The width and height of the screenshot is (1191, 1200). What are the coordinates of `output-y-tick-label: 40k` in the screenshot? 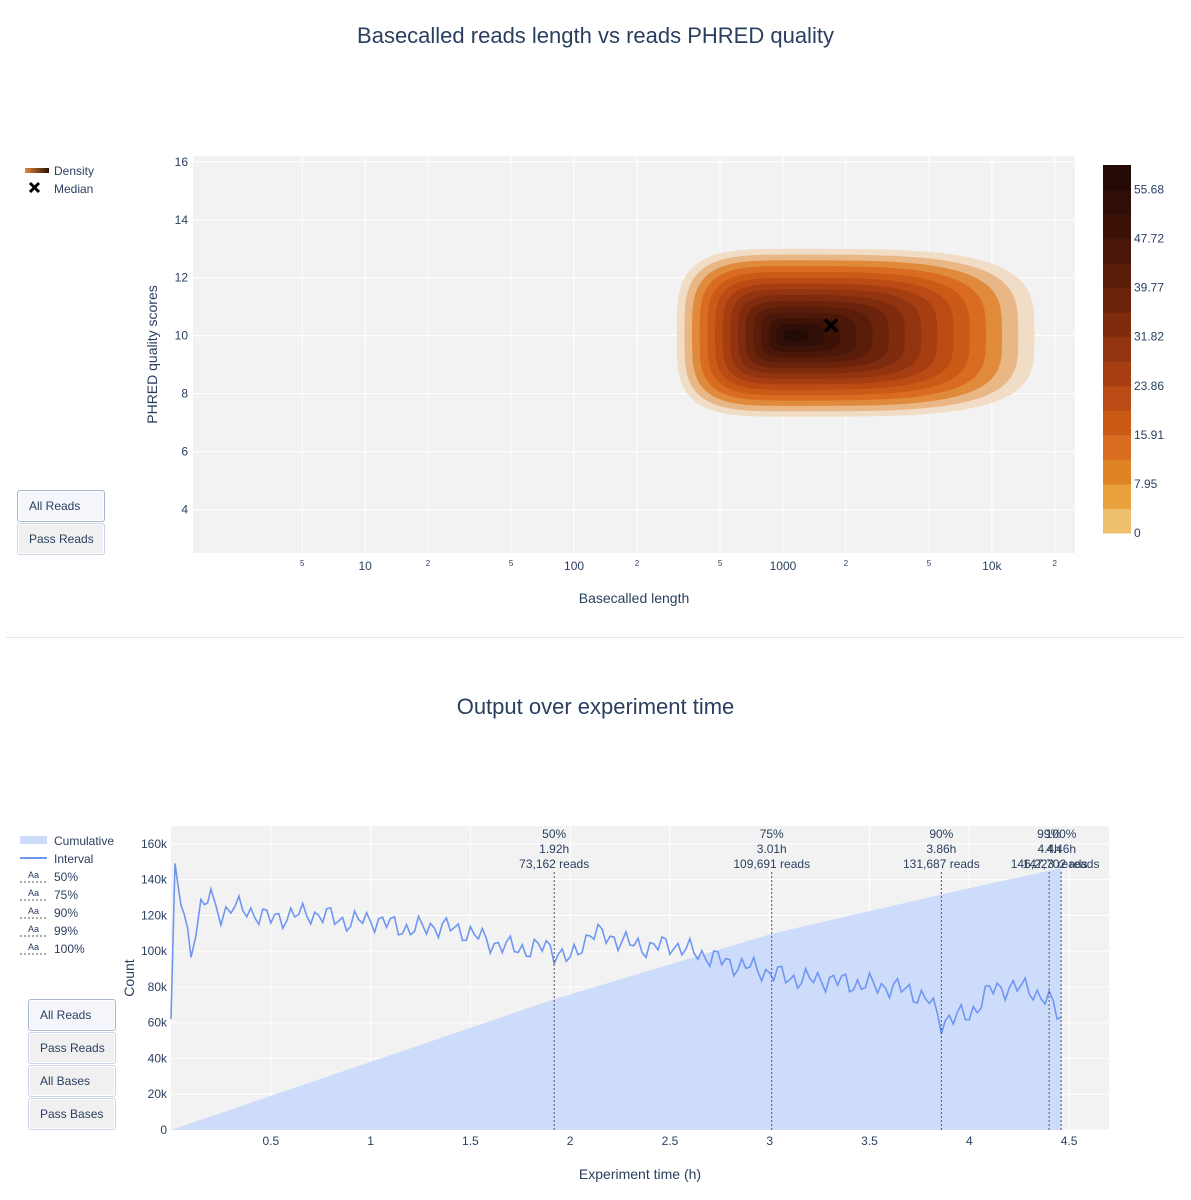 It's located at (158, 1058).